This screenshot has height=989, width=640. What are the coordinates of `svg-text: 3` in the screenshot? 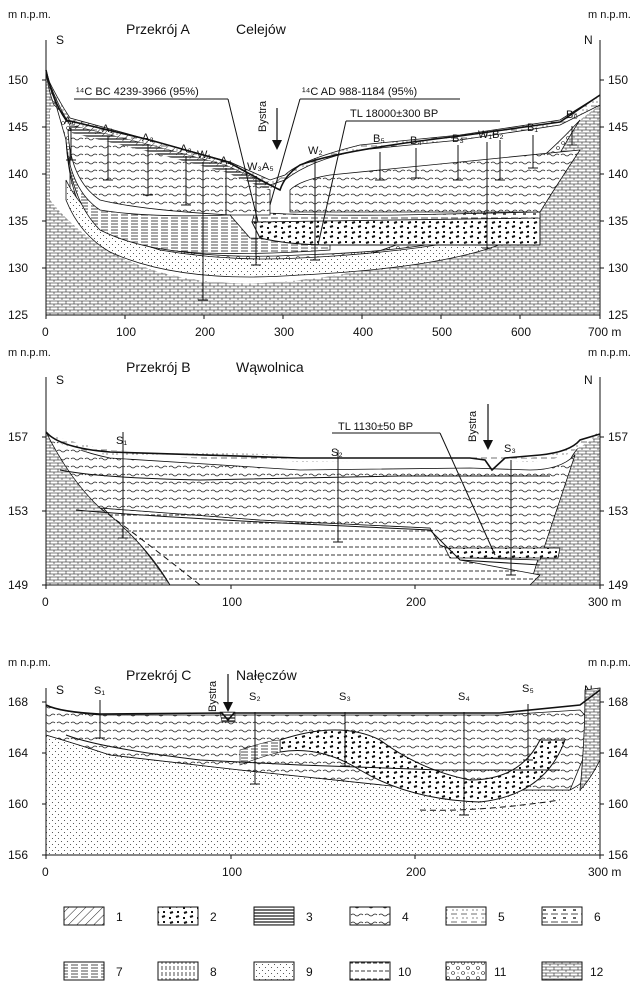 It's located at (309, 917).